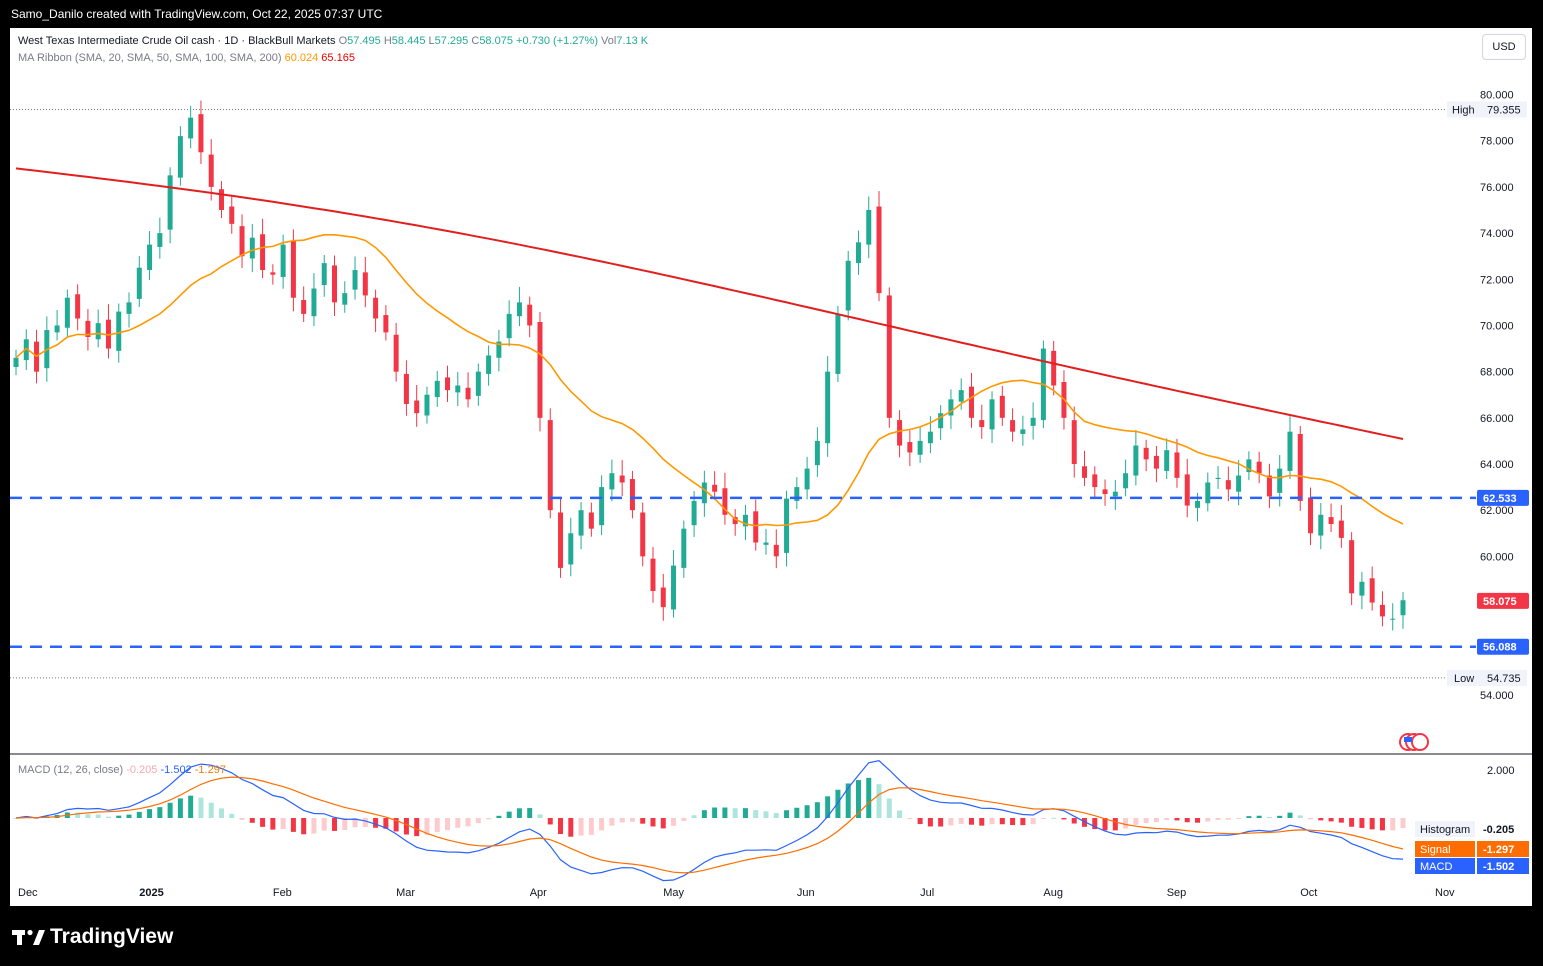 The height and width of the screenshot is (966, 1543). I want to click on macd-tag-label: Histogram, so click(1445, 830).